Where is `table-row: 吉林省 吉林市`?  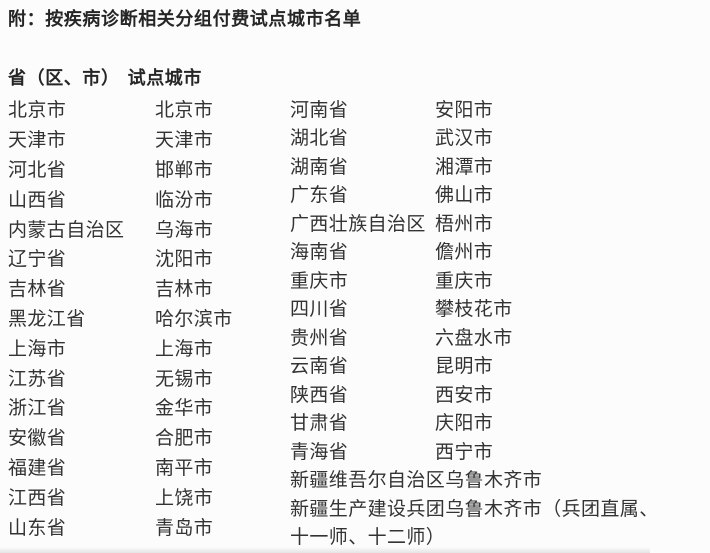
table-row: 吉林省 吉林市 is located at coordinates (148, 288).